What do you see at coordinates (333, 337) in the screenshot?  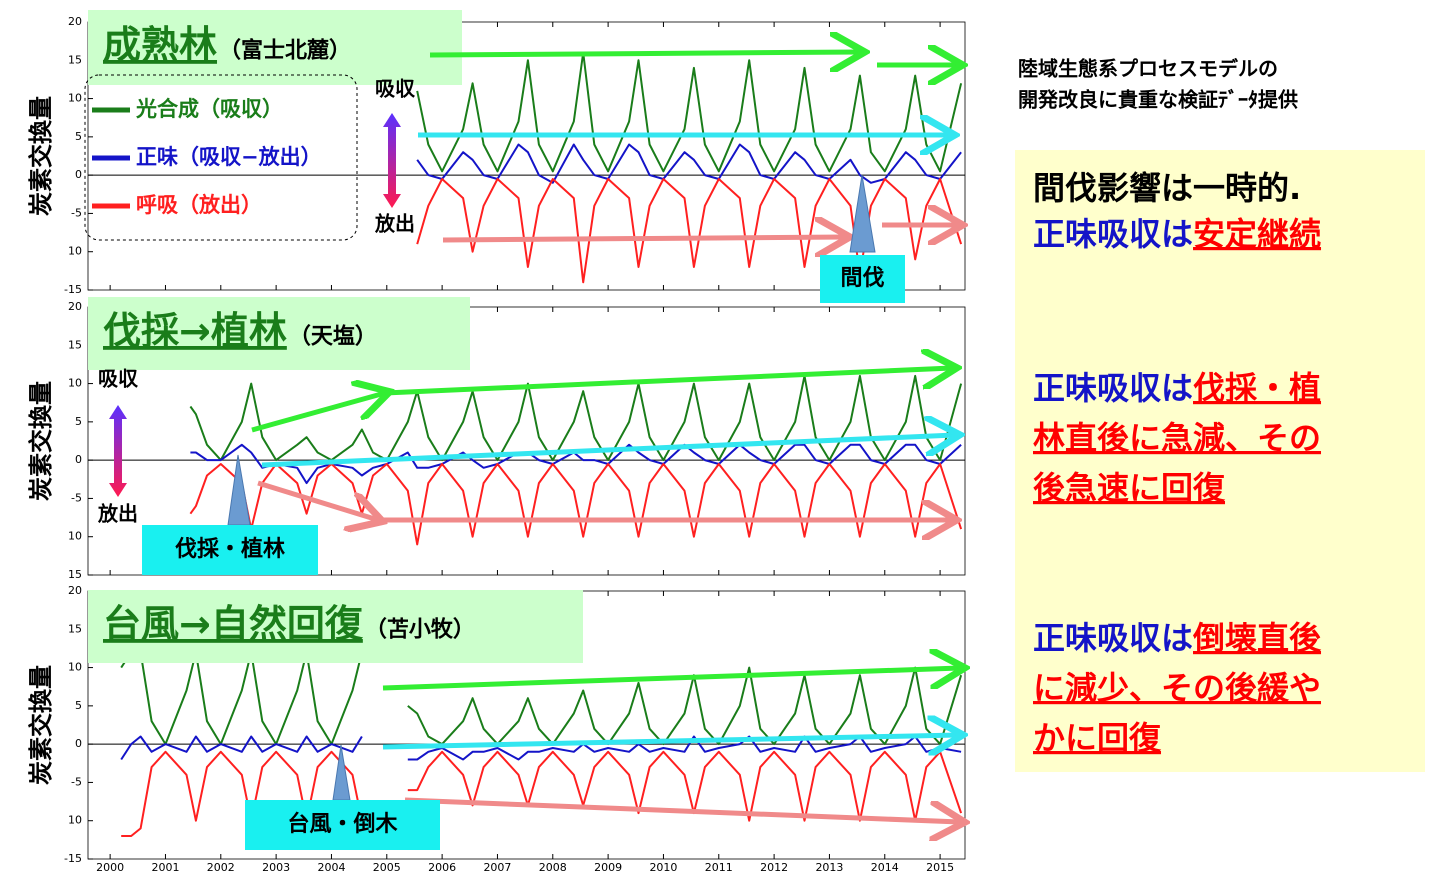 I see `panel-subtitle: （天塩）` at bounding box center [333, 337].